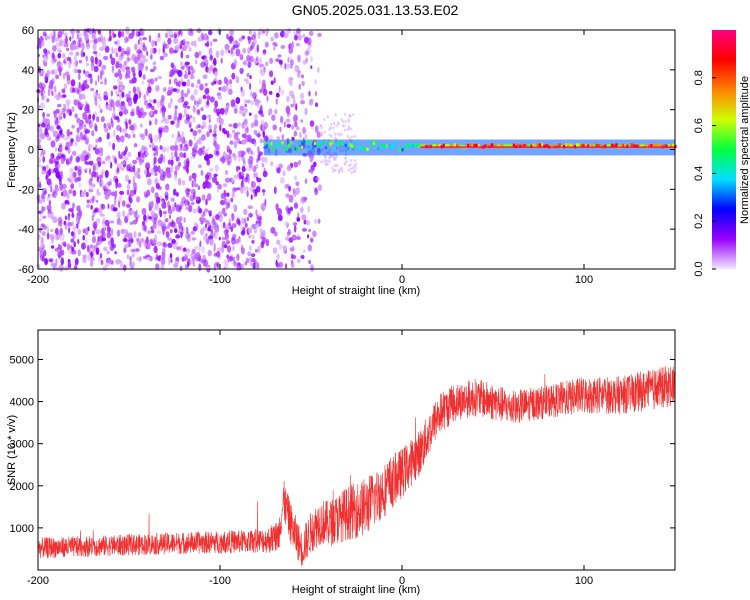 Image resolution: width=750 pixels, height=600 pixels. I want to click on colorbar-tick-label: 0.8, so click(699, 77).